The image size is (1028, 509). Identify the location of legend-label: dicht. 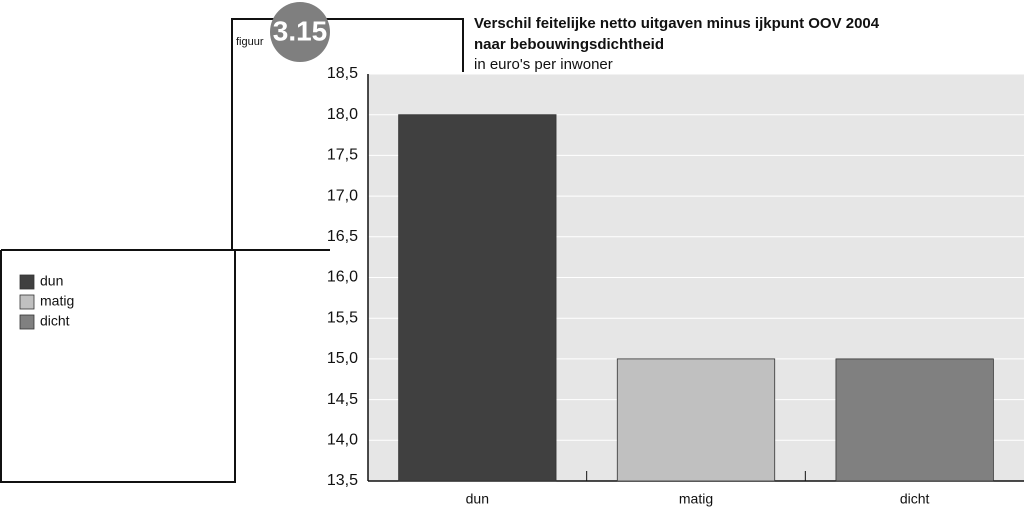
(55, 321).